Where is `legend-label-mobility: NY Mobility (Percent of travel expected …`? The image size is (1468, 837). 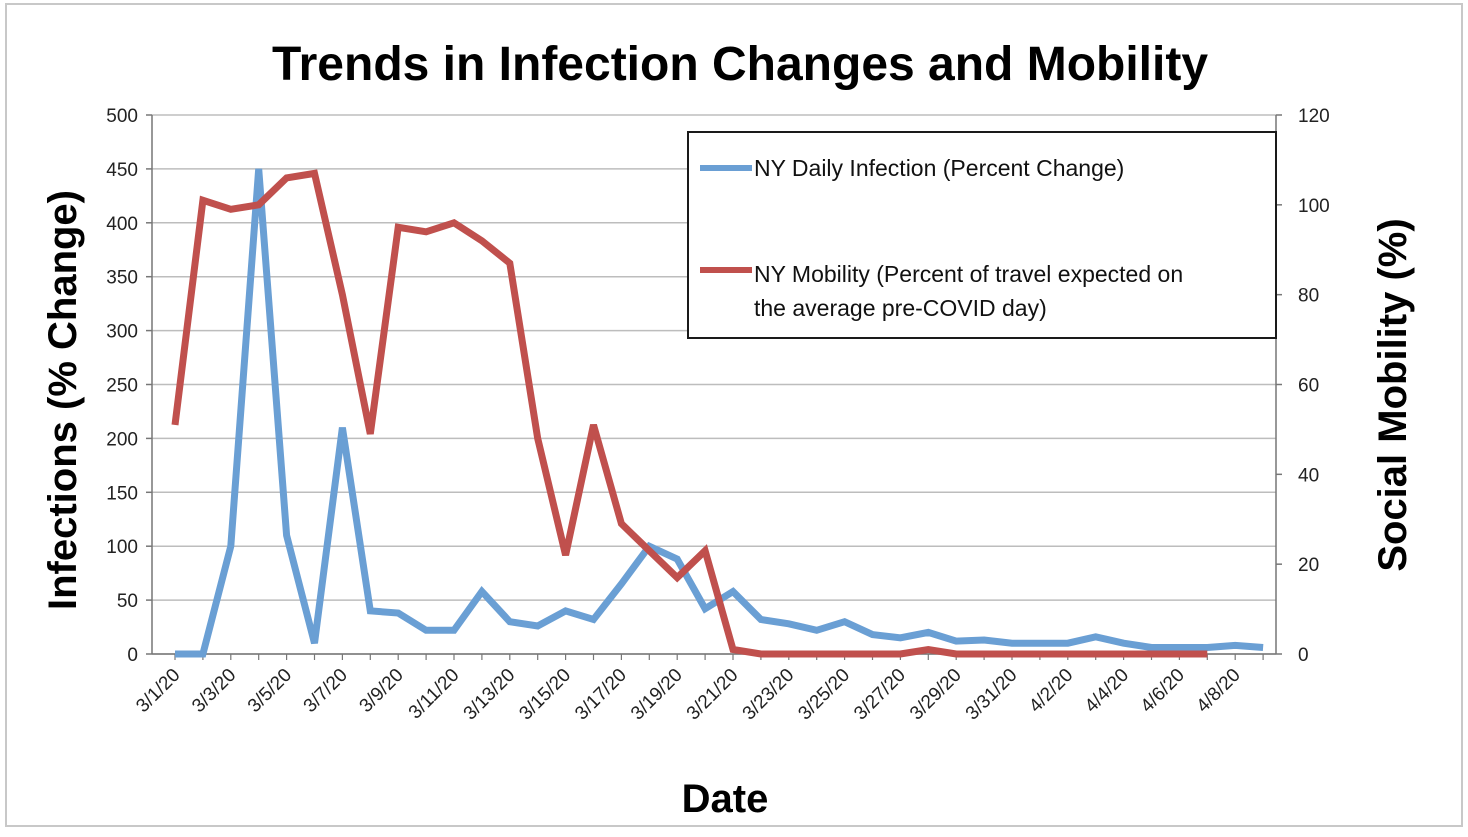 legend-label-mobility: NY Mobility (Percent of travel expected … is located at coordinates (972, 291).